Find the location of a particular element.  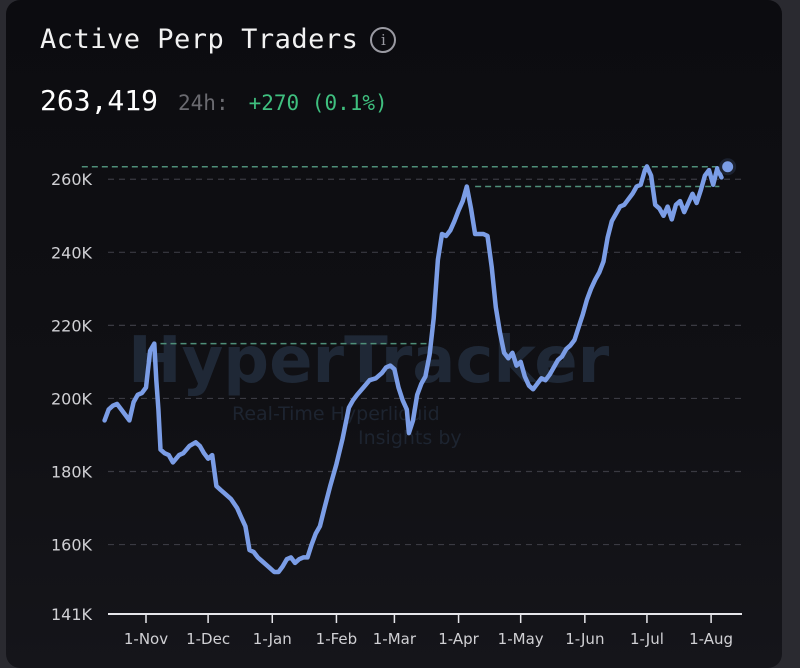

watermark-line1: Real-Time Hyperliquid is located at coordinates (336, 414).